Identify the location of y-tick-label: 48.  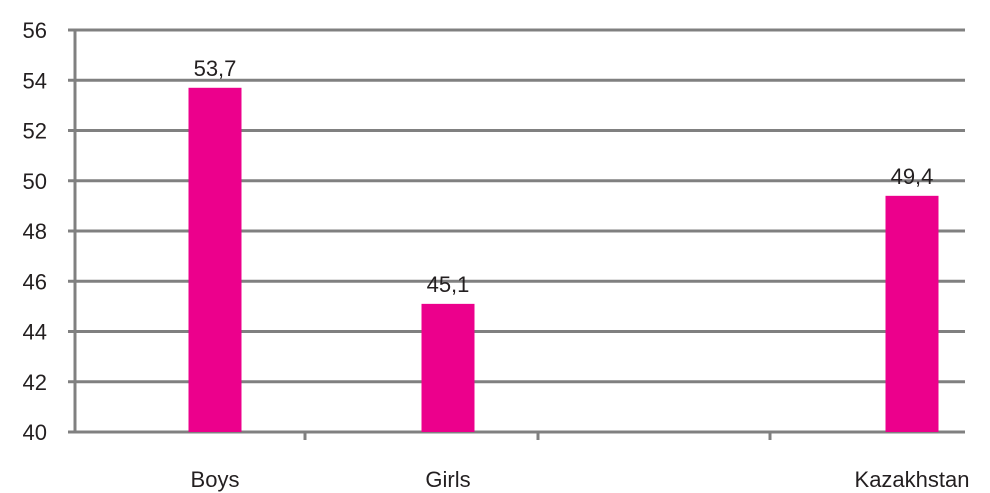
(35, 231).